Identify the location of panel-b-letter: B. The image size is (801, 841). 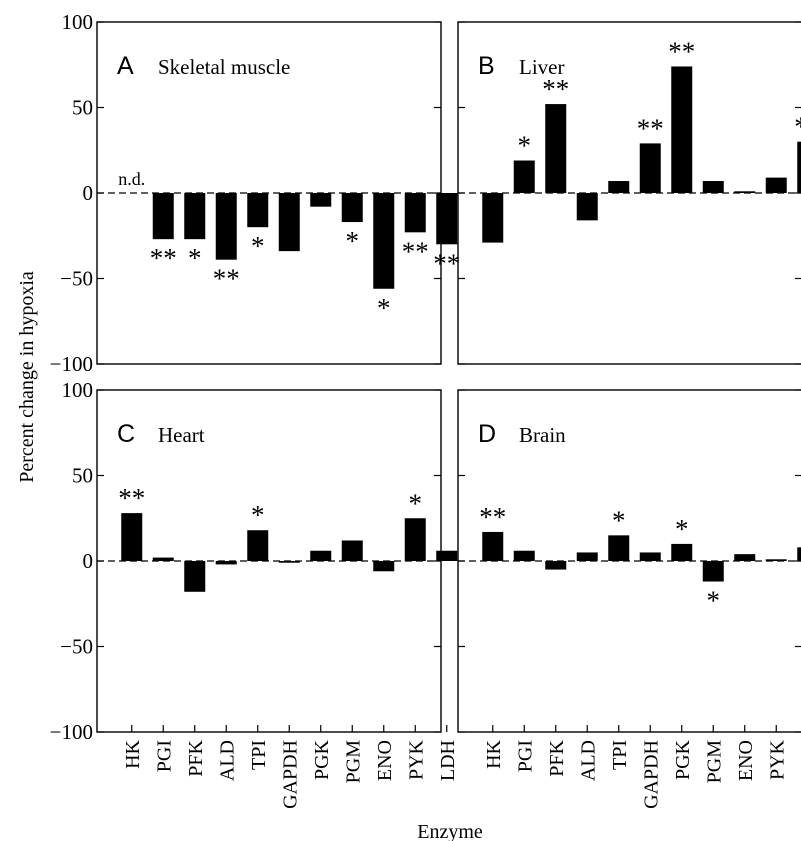
(486, 66).